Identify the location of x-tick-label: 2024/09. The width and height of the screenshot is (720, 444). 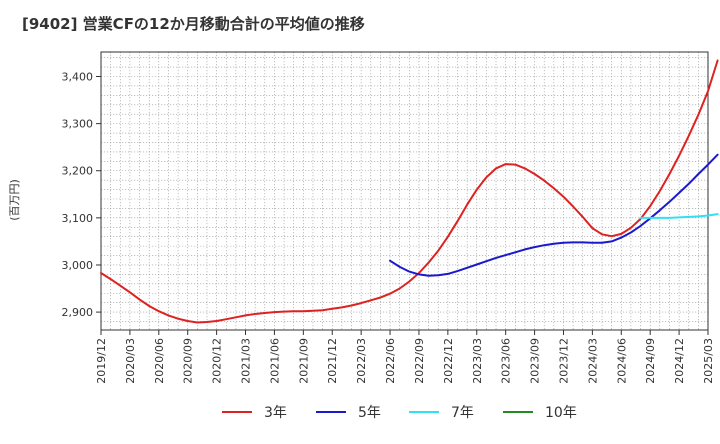
(650, 361).